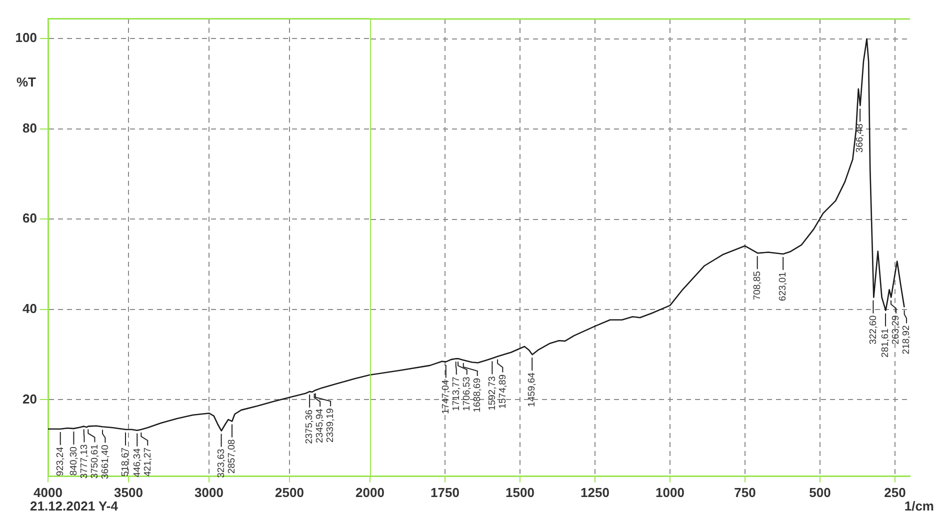 The width and height of the screenshot is (944, 528). Describe the element at coordinates (445, 492) in the screenshot. I see `x-tick-label: 1750` at that location.